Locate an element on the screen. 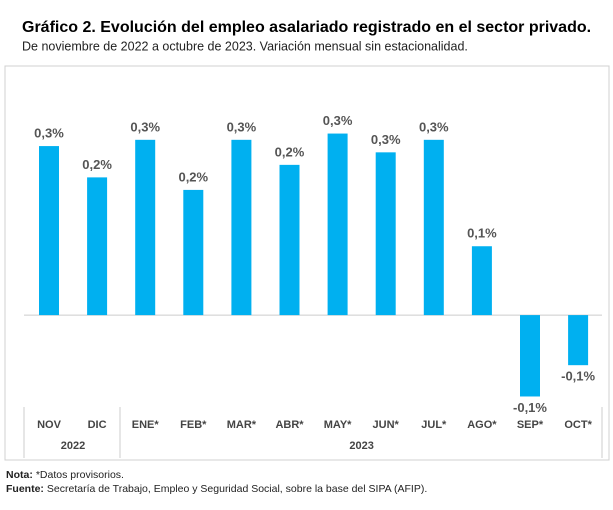 This screenshot has width=613, height=510. value-label: 0,1% is located at coordinates (482, 233).